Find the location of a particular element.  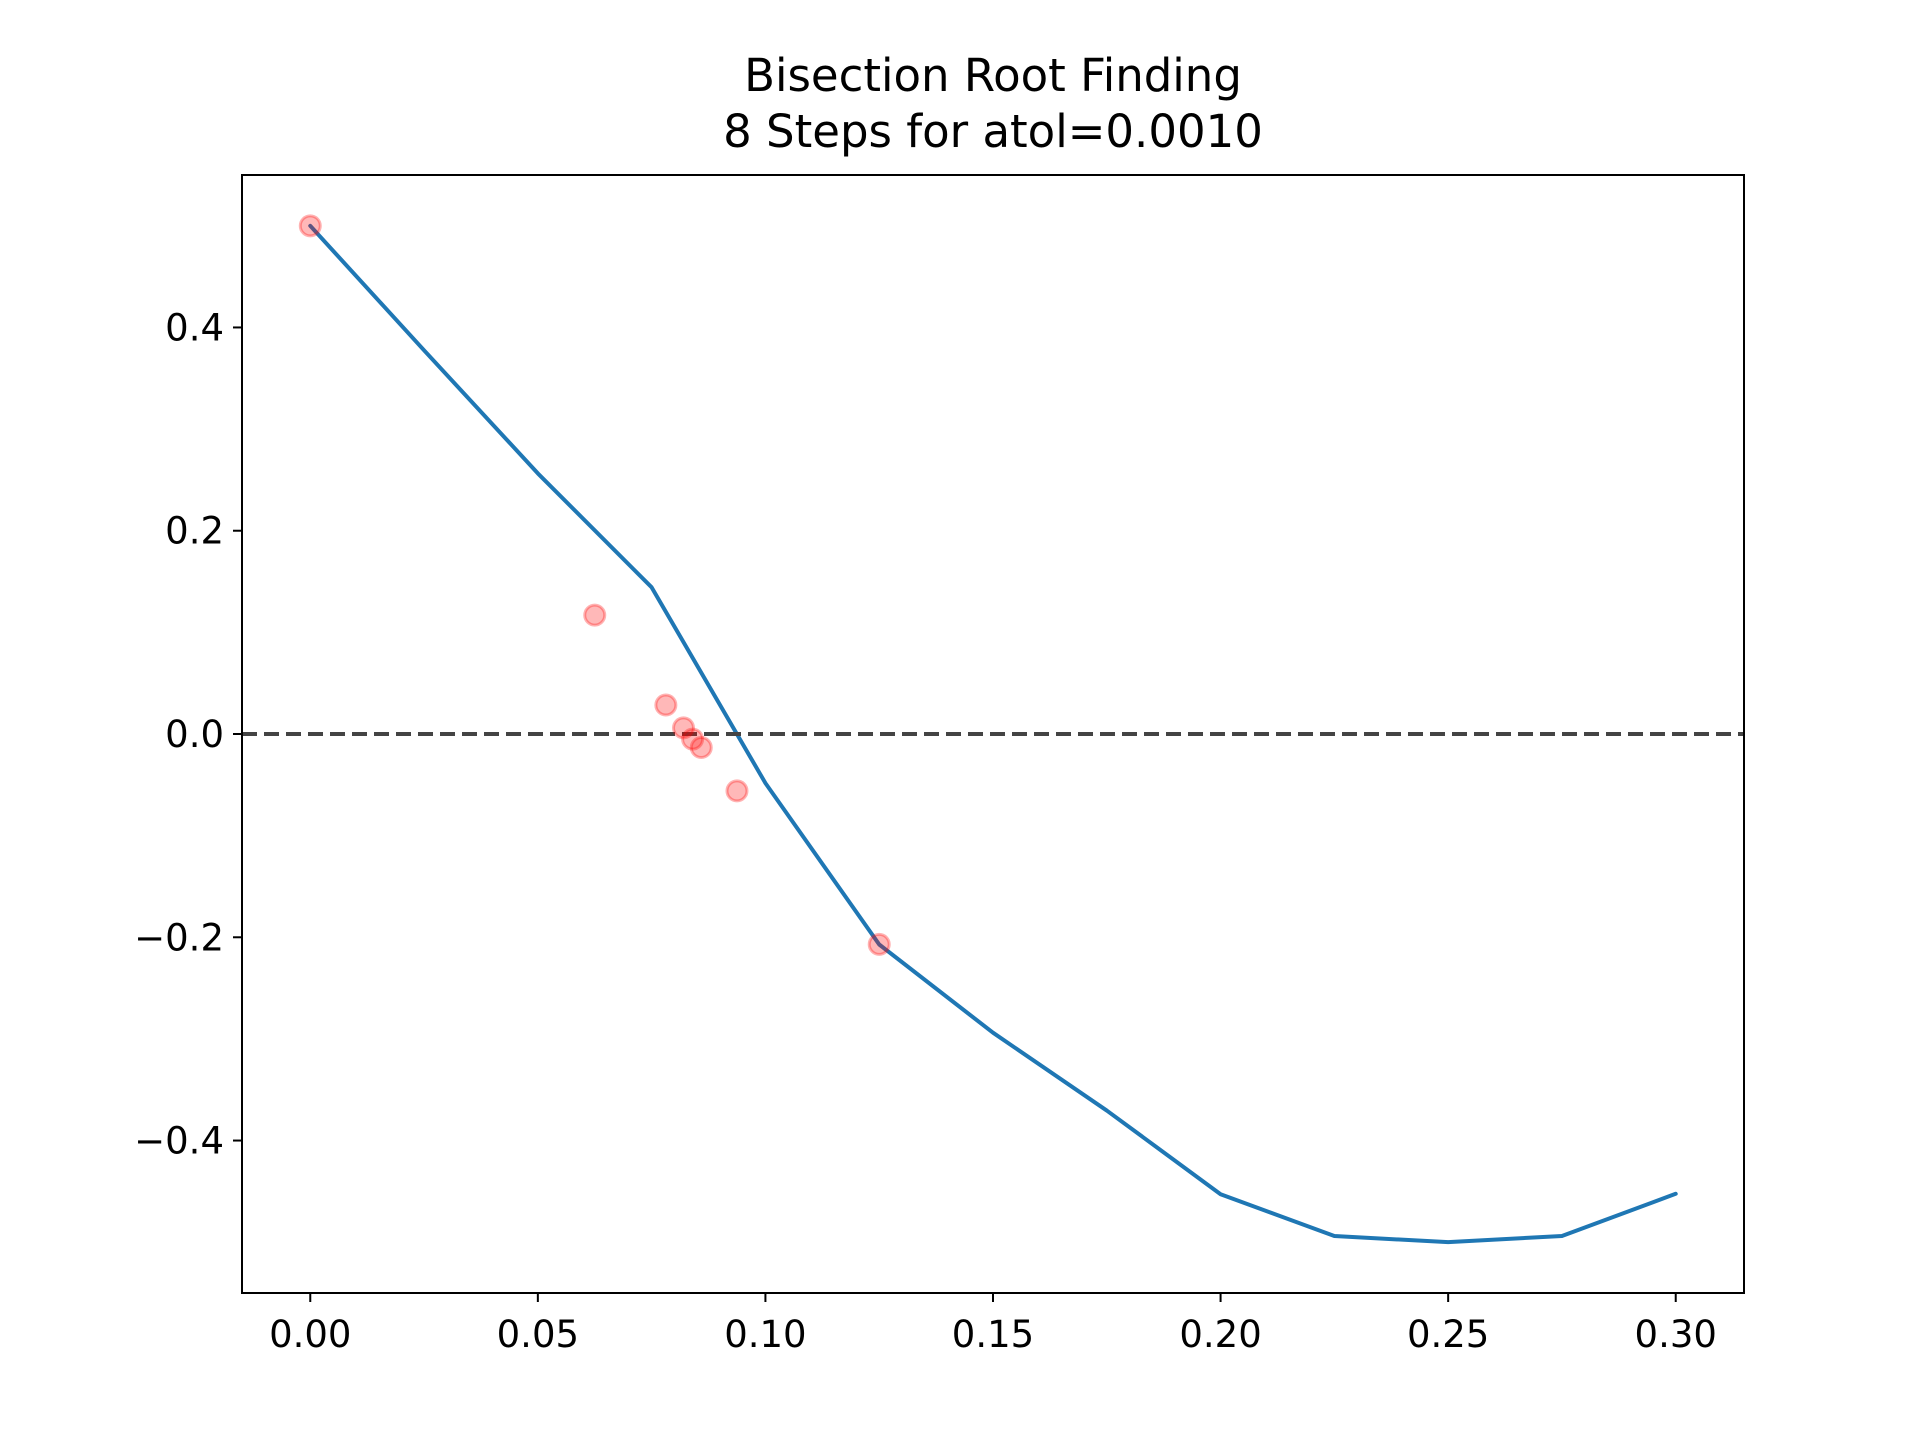

y-tick-label: −0.2 is located at coordinates (179, 937).